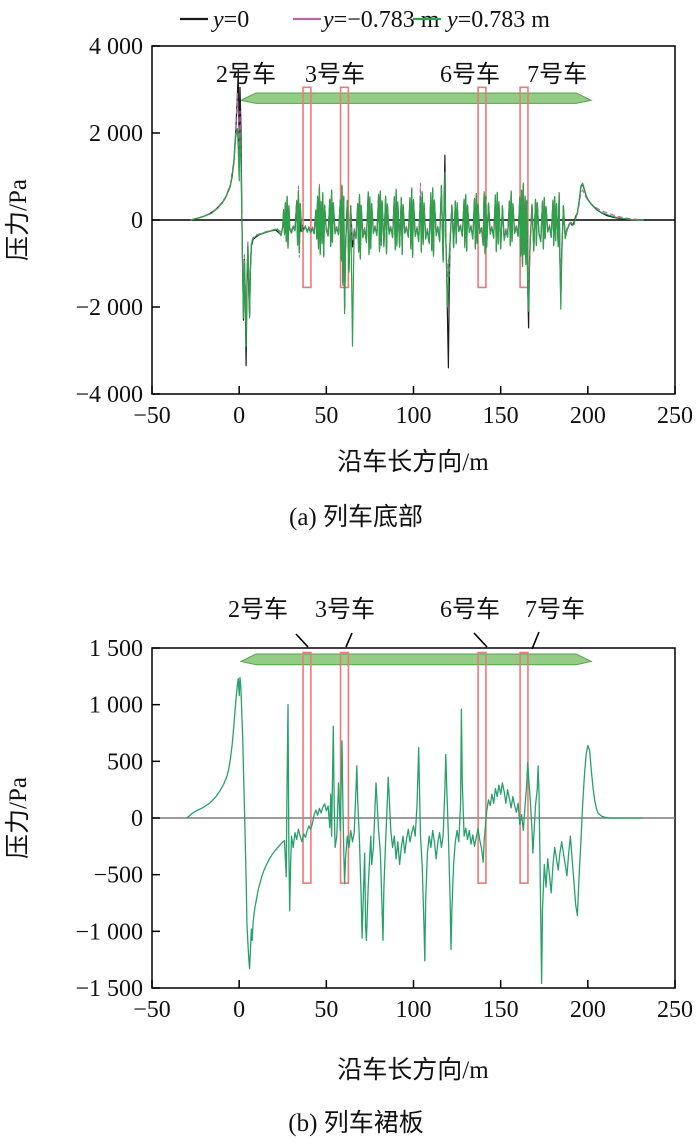 The image size is (700, 1147). I want to click on chart-b-xlabel: 沿车长方向/m, so click(413, 1070).